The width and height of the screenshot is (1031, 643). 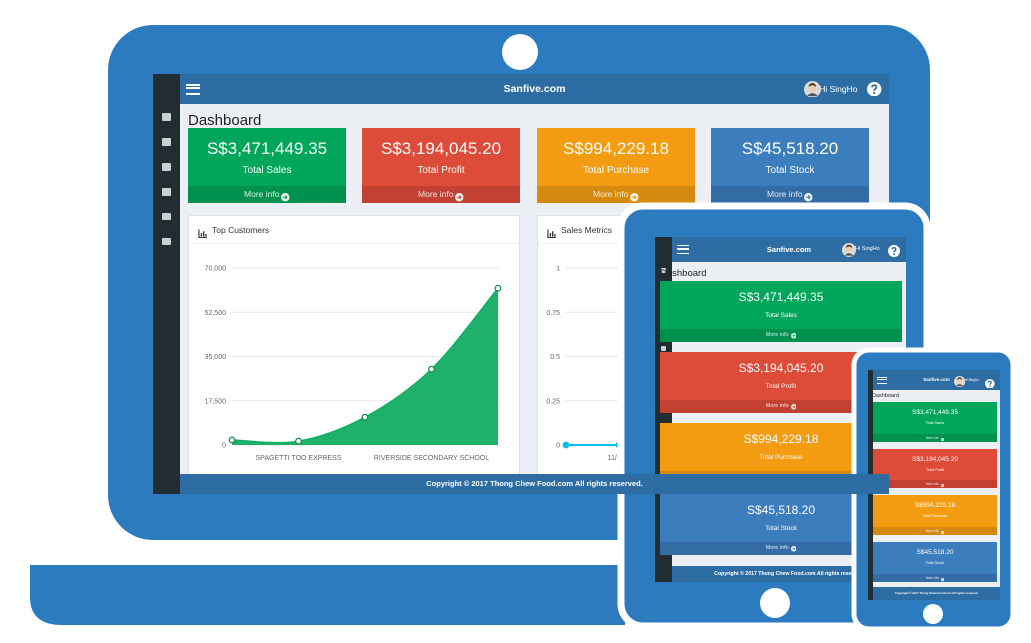 What do you see at coordinates (935, 563) in the screenshot?
I see `card-label: Total Stock` at bounding box center [935, 563].